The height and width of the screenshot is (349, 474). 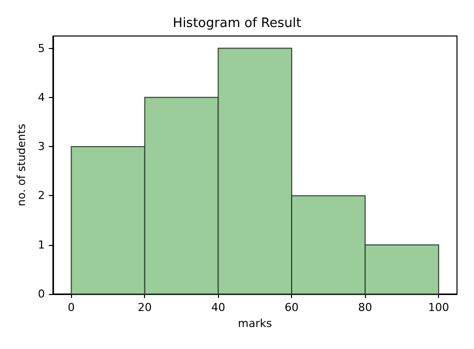 What do you see at coordinates (41, 48) in the screenshot?
I see `y-tick-label: 5` at bounding box center [41, 48].